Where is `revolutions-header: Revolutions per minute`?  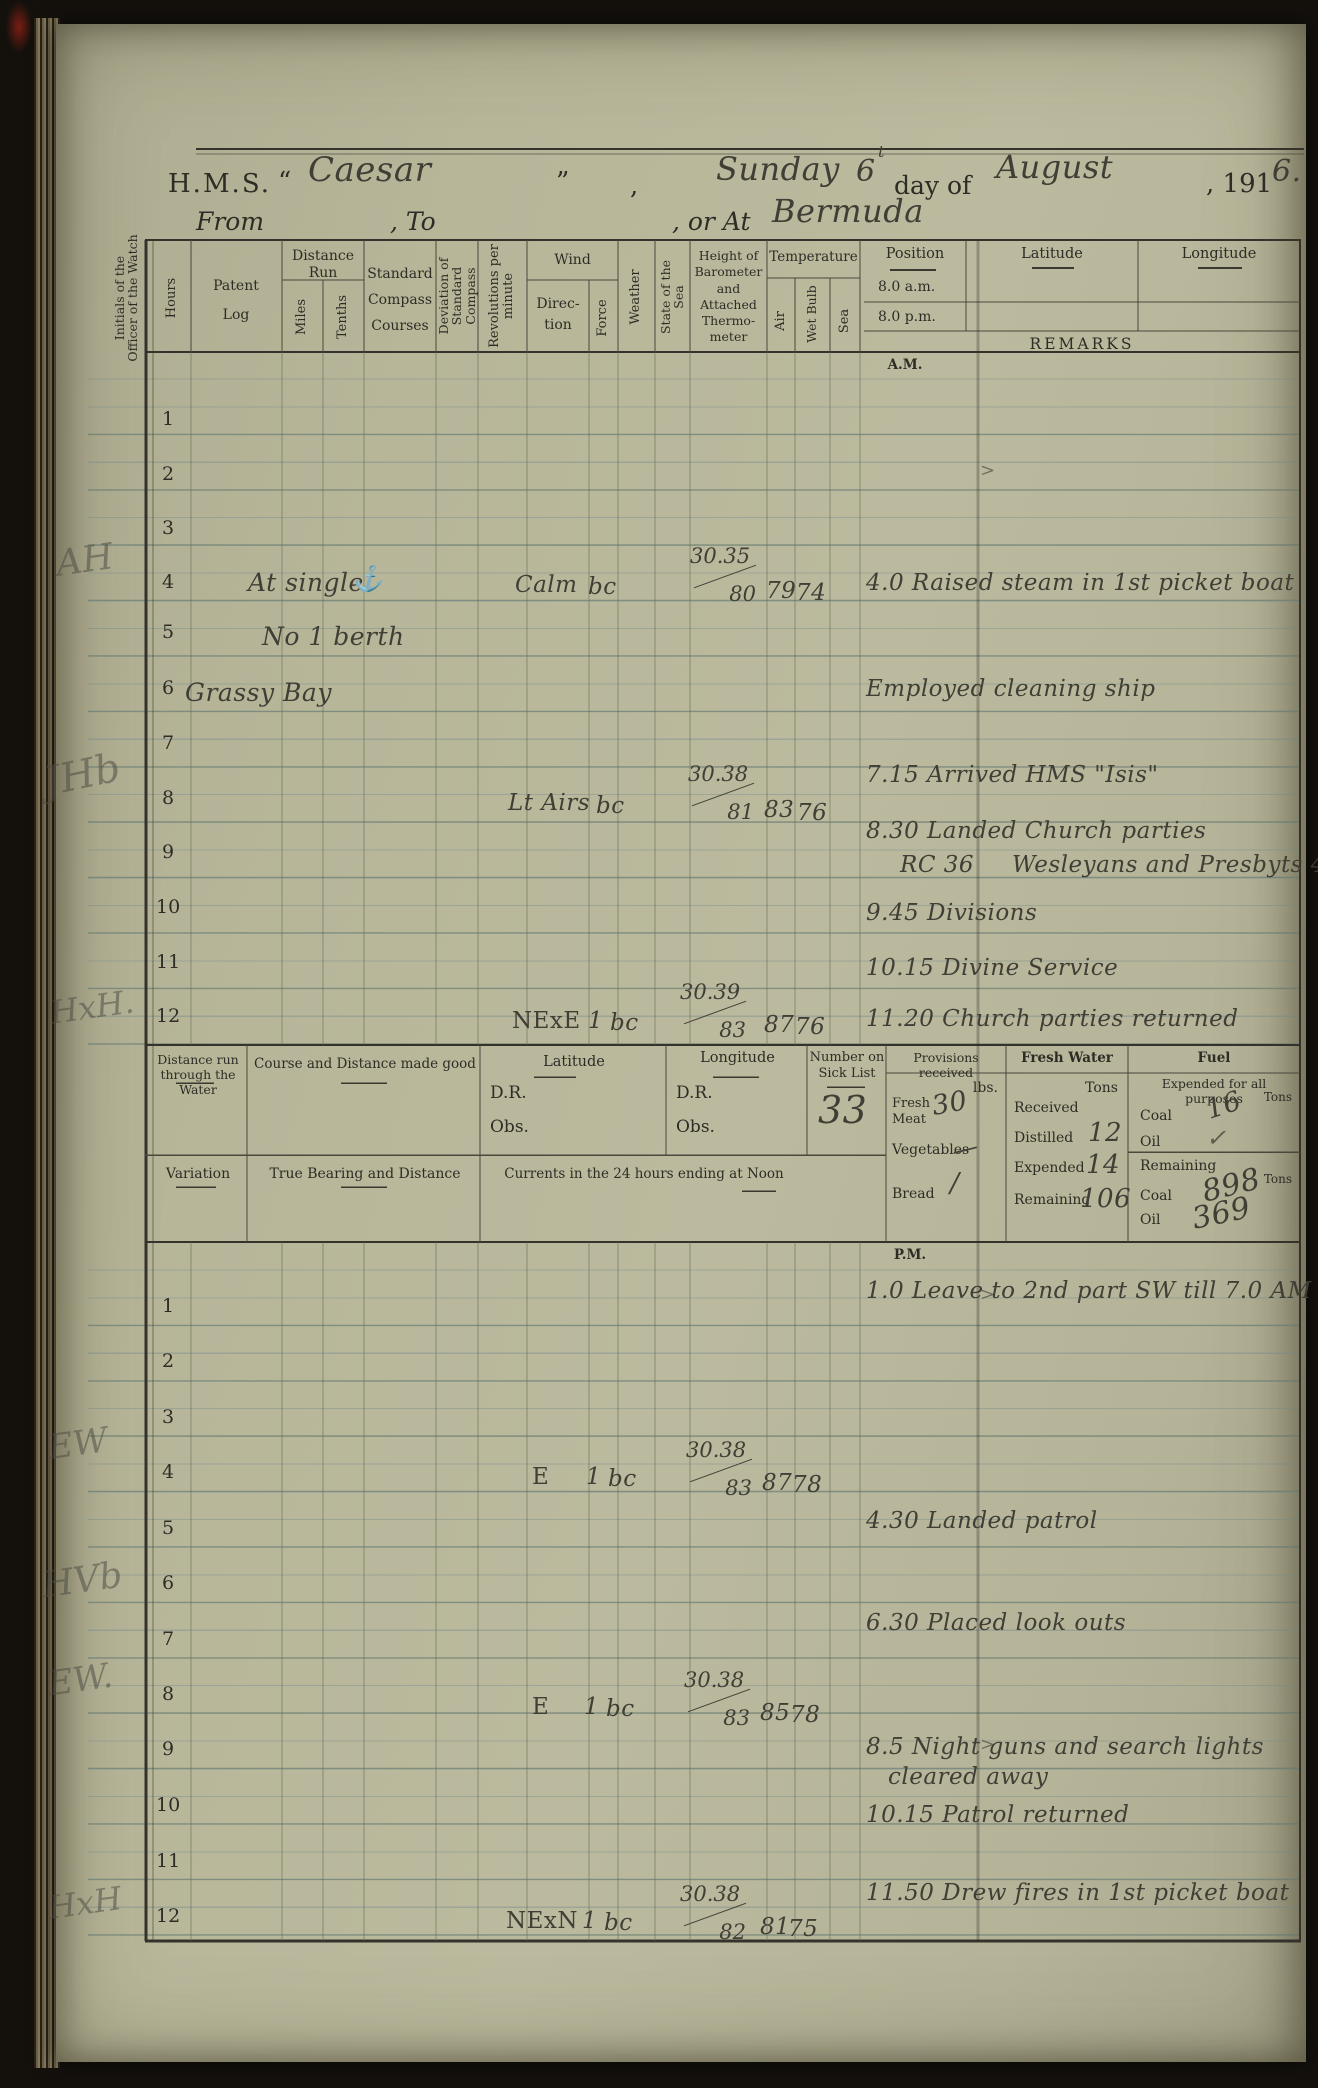
revolutions-header: Revolutions per minute is located at coordinates (501, 296).